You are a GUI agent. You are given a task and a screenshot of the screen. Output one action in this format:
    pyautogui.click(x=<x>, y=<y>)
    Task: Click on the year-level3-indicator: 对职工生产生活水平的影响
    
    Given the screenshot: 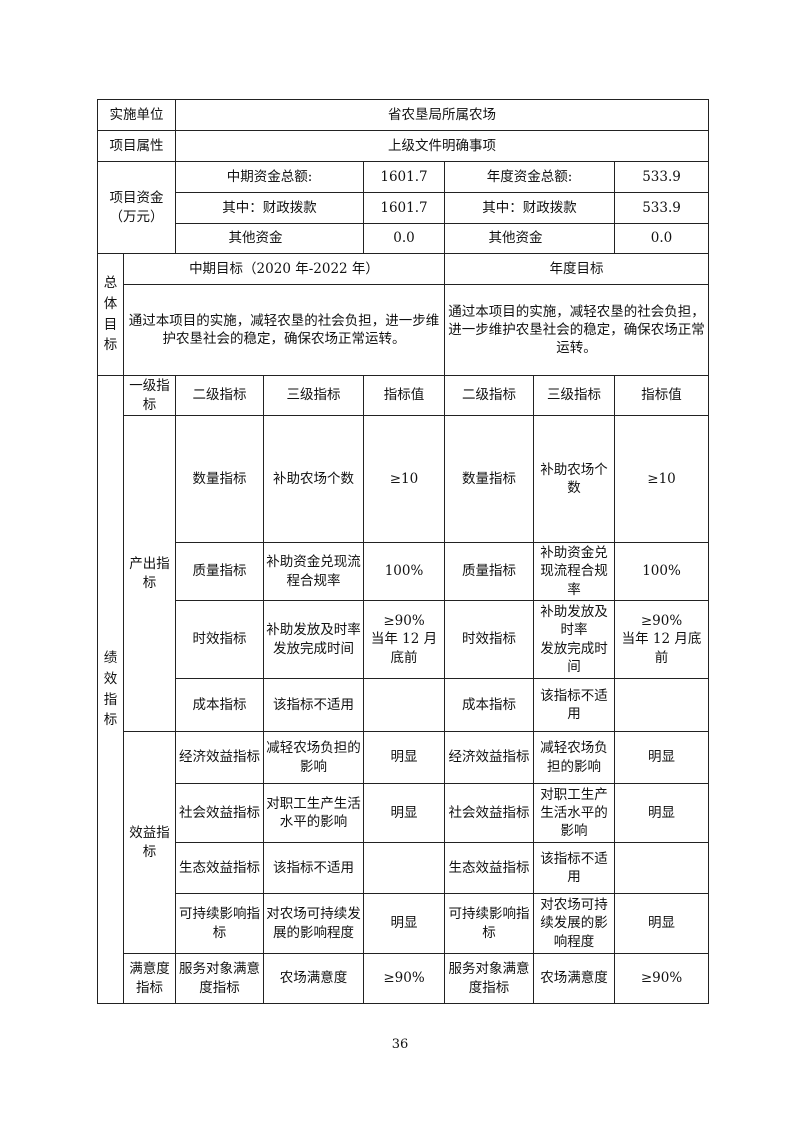 What is the action you would take?
    pyautogui.click(x=574, y=813)
    